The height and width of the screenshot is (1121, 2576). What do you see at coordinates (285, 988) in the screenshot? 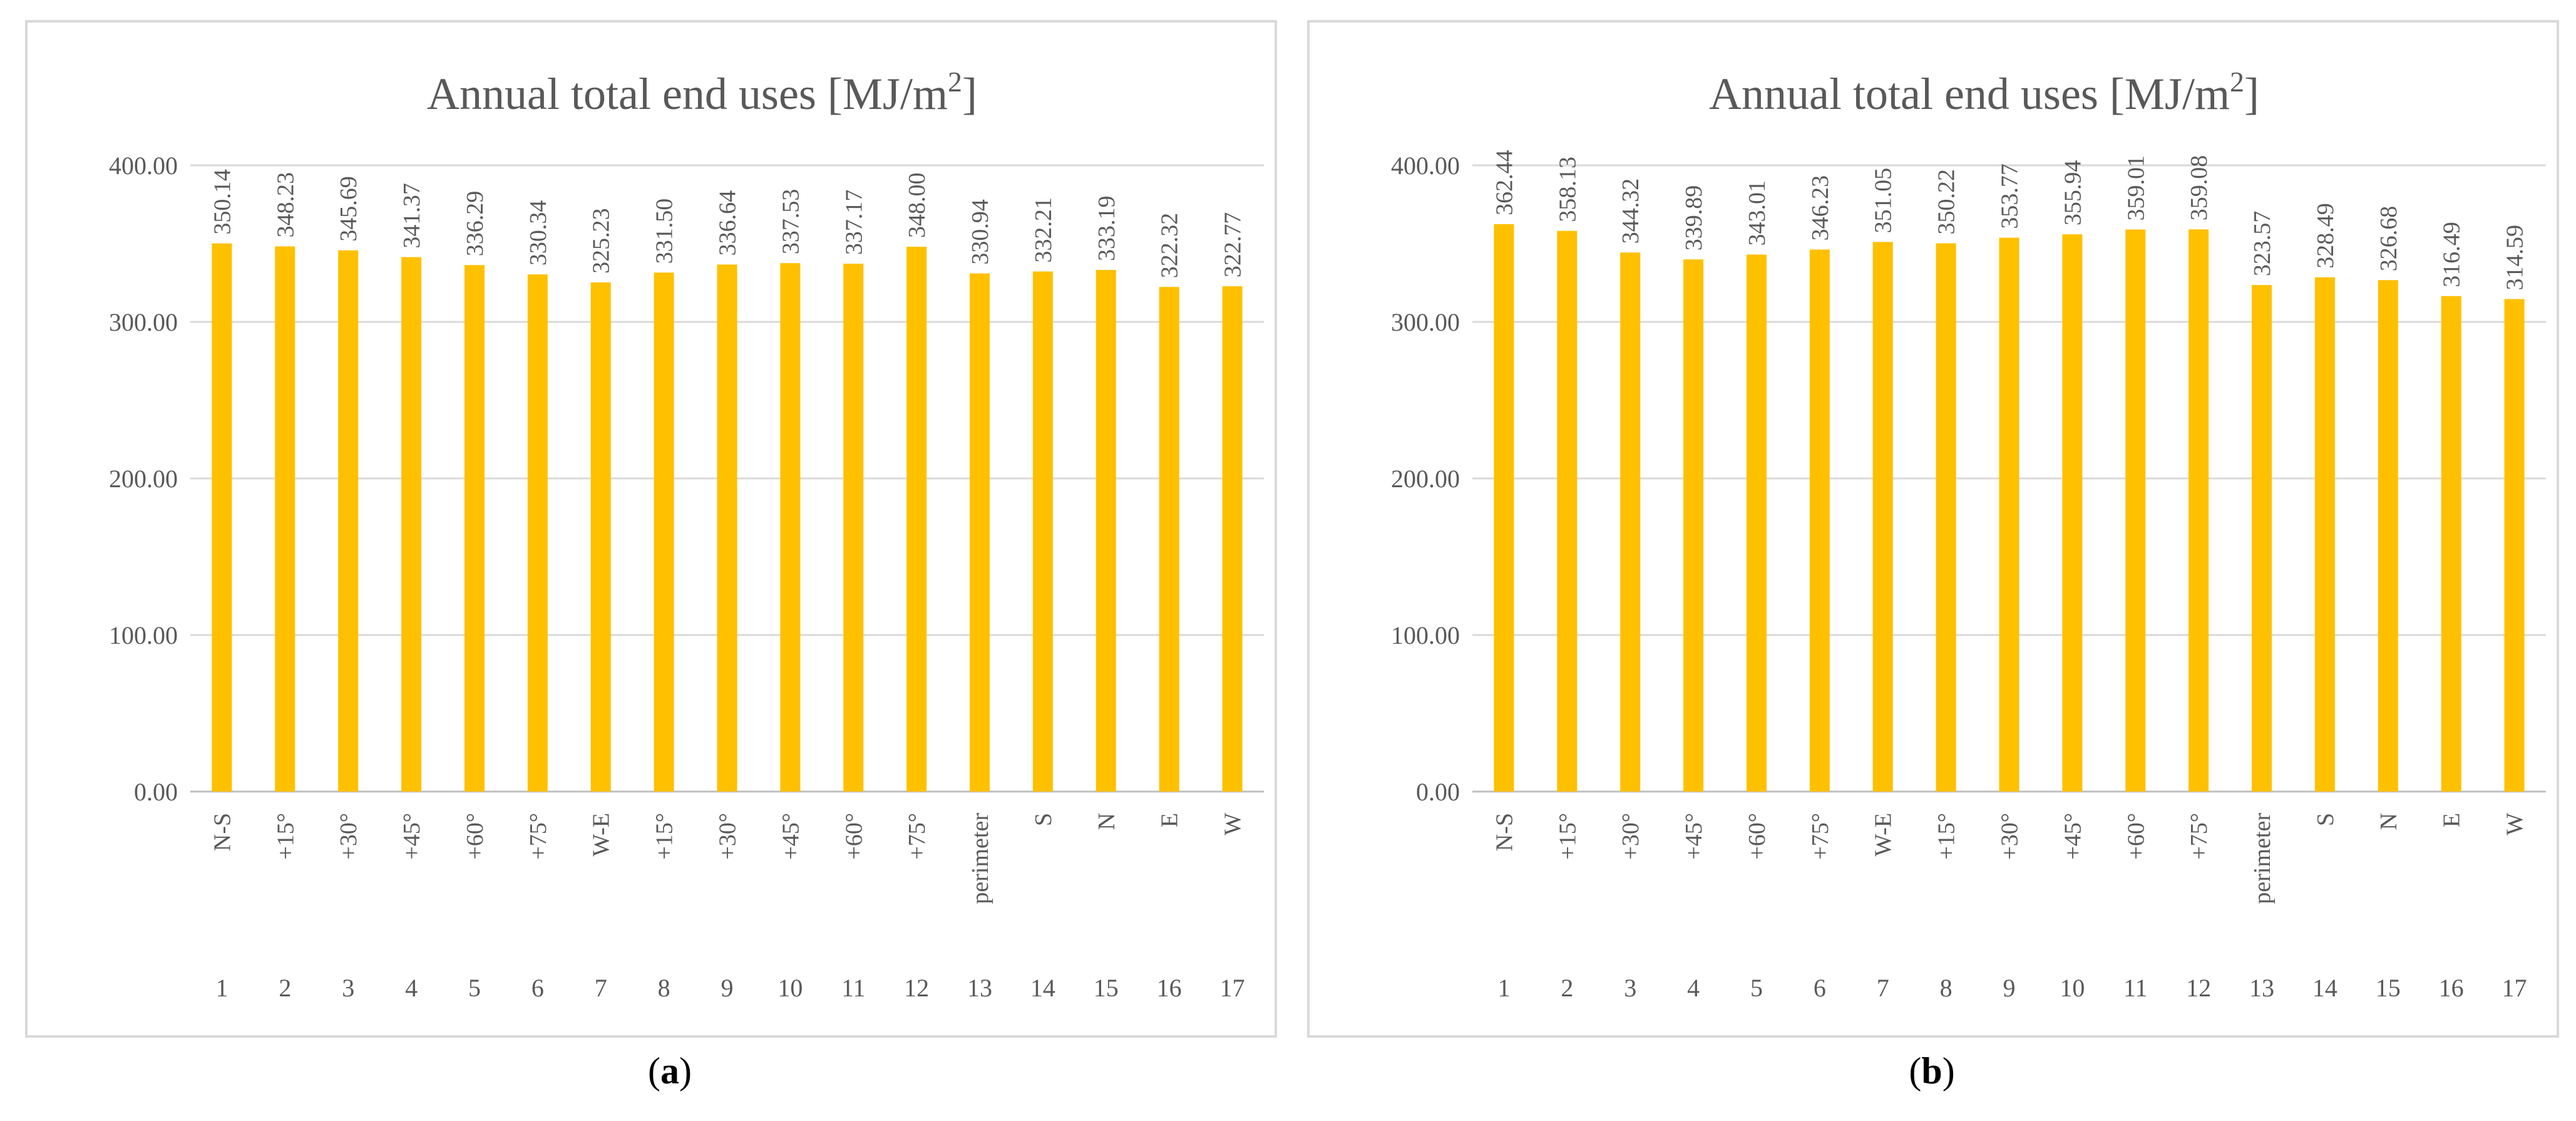
I see `x-index-label: 2` at bounding box center [285, 988].